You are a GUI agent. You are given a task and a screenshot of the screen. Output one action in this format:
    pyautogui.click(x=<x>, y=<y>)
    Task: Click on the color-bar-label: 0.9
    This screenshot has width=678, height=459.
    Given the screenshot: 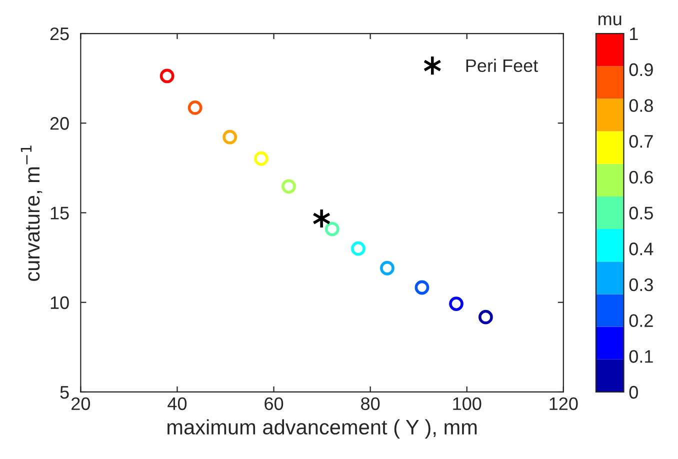 What is the action you would take?
    pyautogui.click(x=641, y=69)
    